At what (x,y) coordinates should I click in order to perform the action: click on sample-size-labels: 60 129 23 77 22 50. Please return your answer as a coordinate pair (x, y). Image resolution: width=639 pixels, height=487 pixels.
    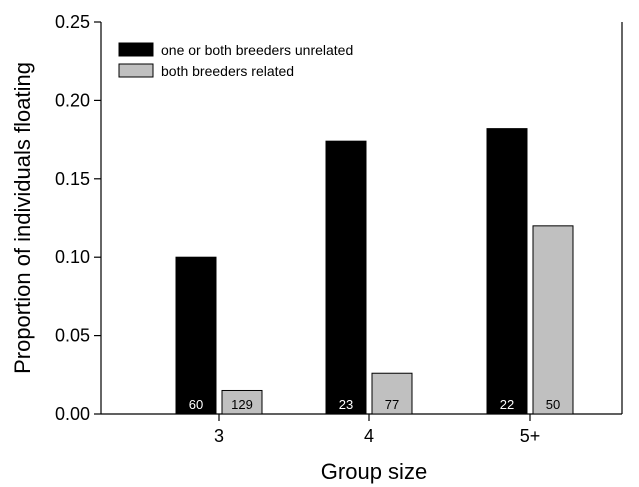
    Looking at the image, I should click on (374, 404).